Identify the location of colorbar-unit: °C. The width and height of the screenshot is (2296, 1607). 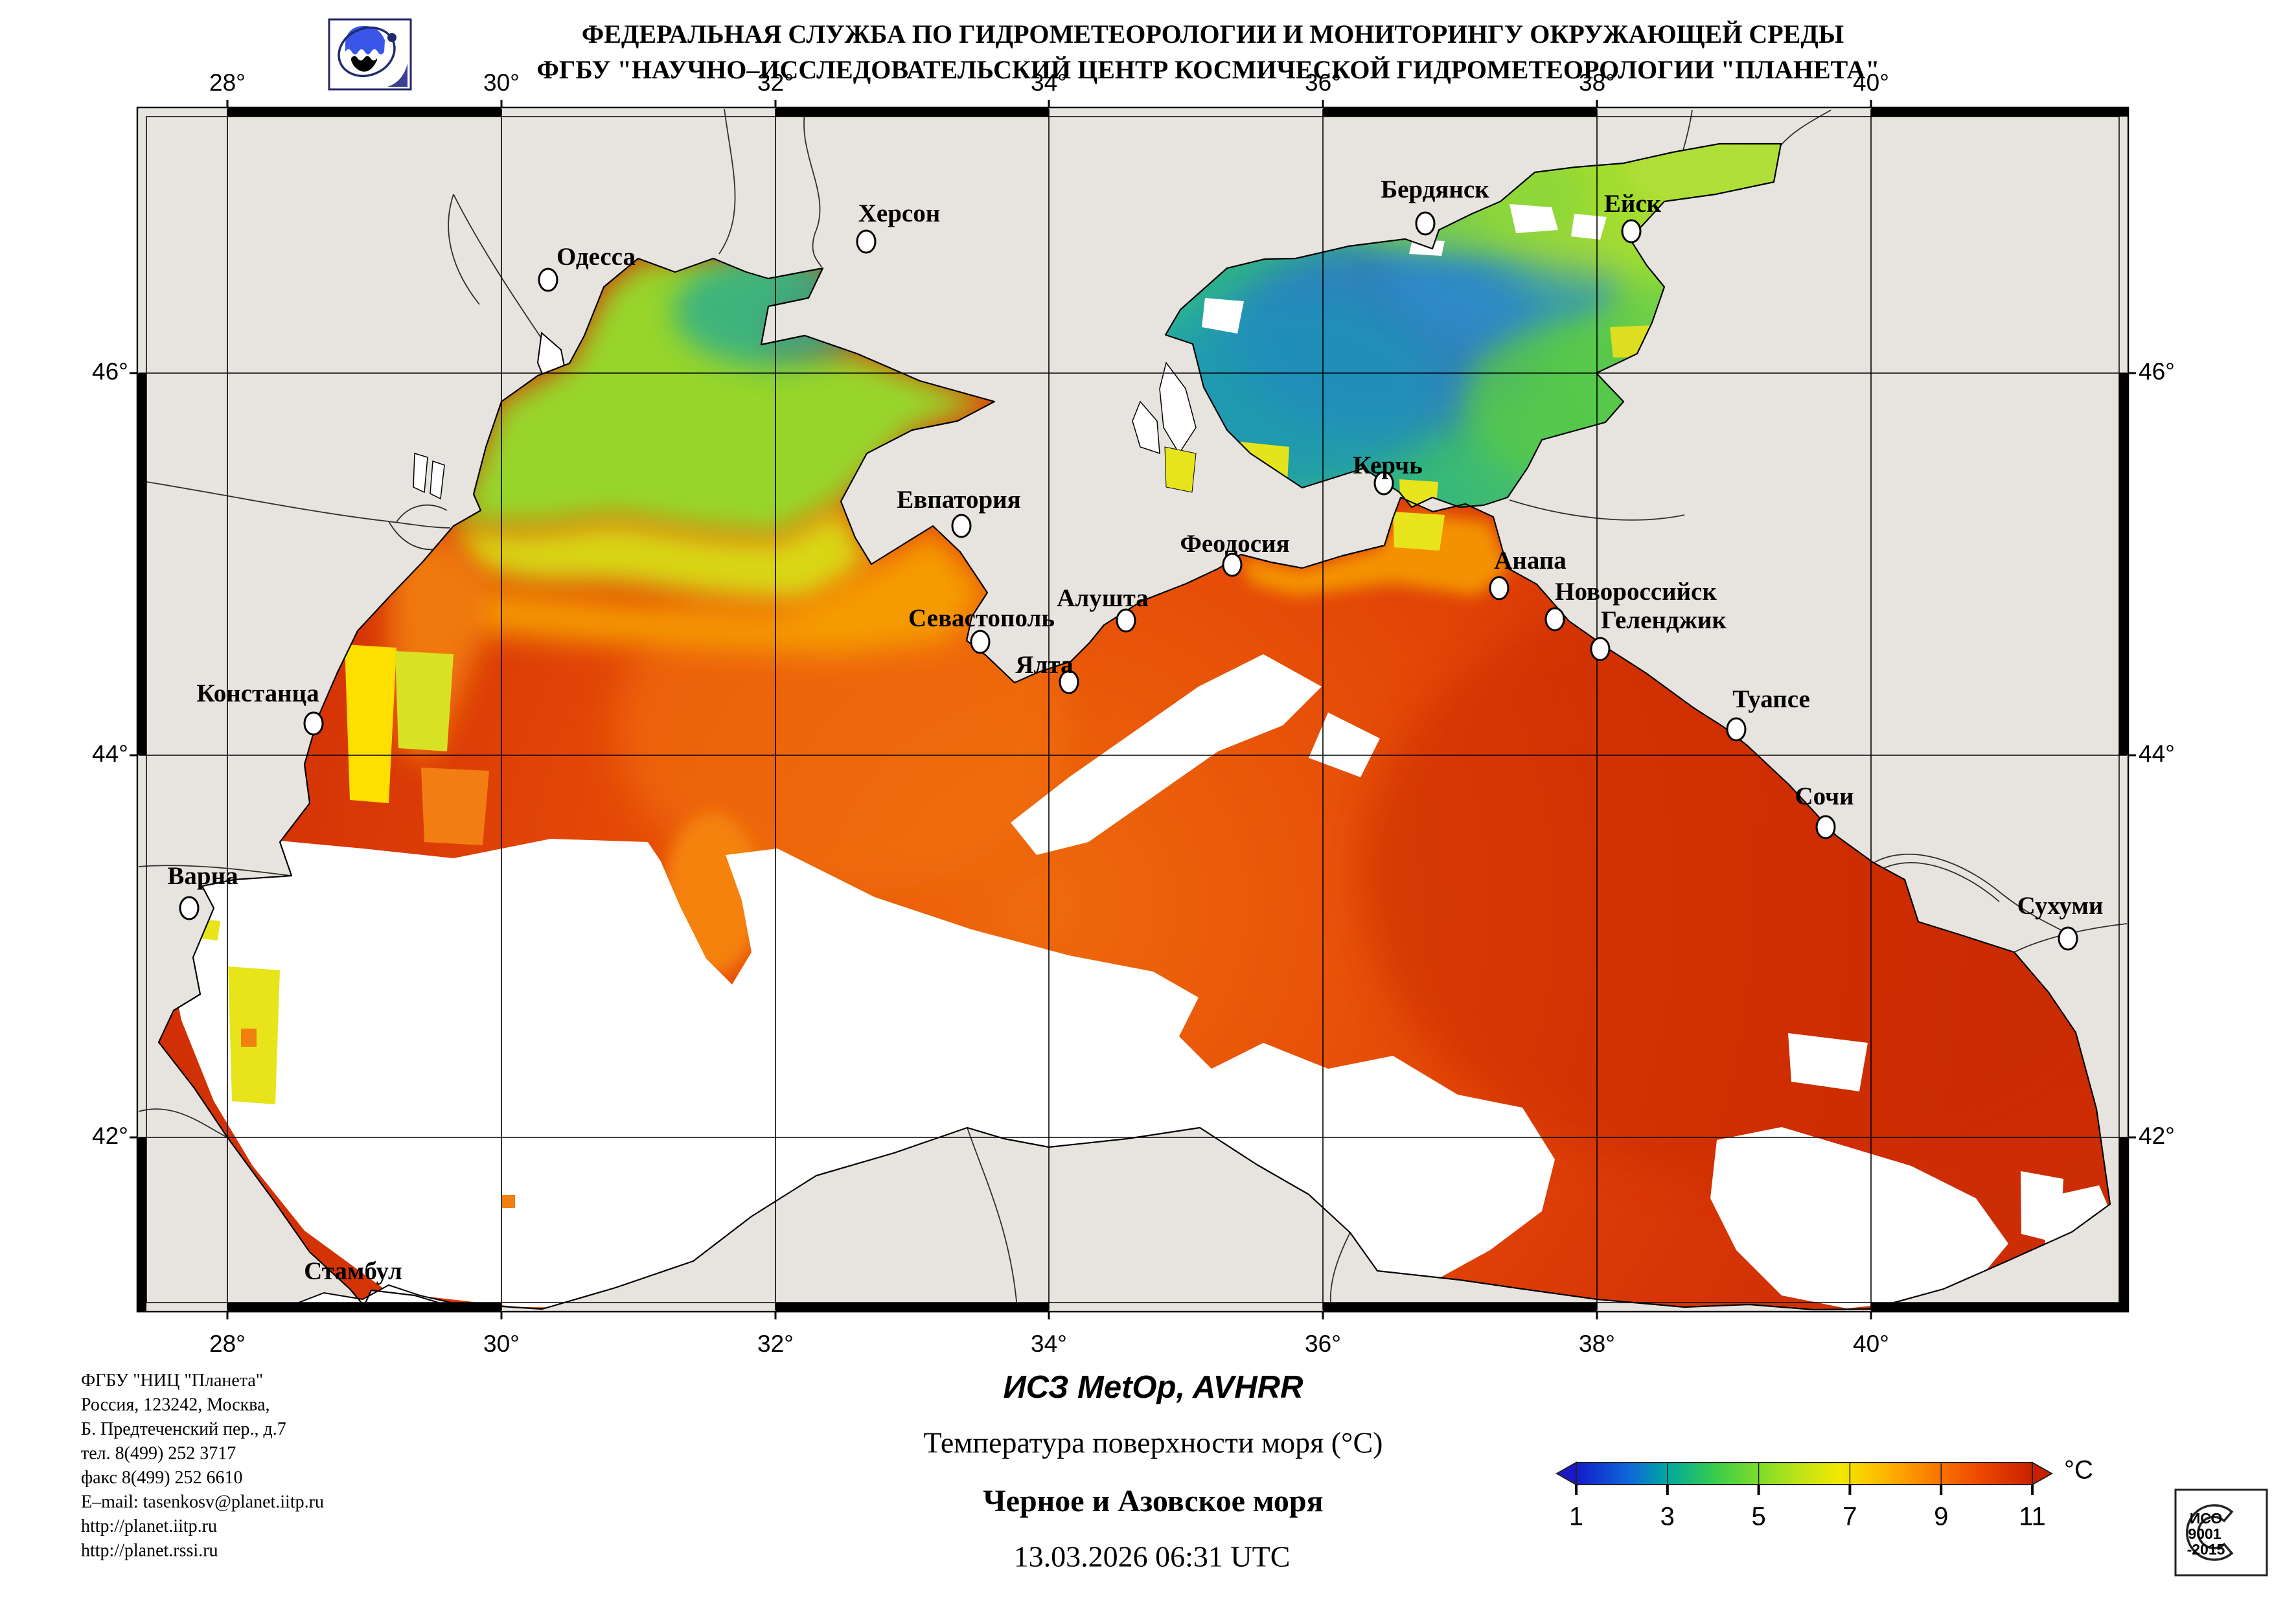
(2078, 1470).